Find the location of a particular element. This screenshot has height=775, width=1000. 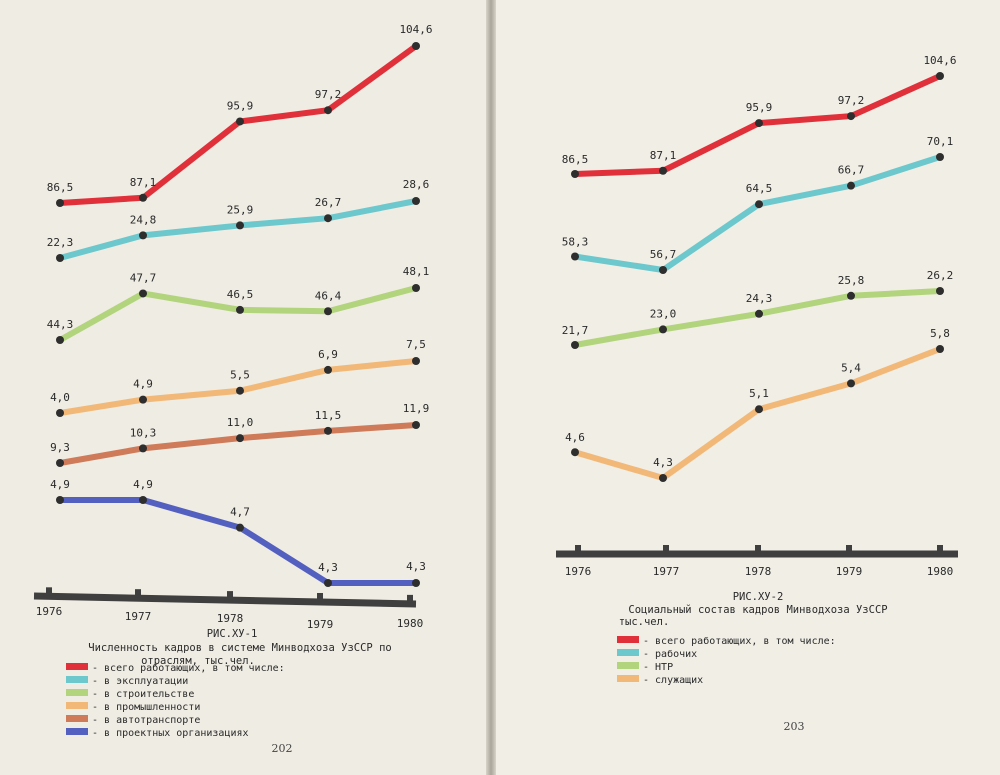

fig1-point-в-промышленности-1977 is located at coordinates (143, 399).